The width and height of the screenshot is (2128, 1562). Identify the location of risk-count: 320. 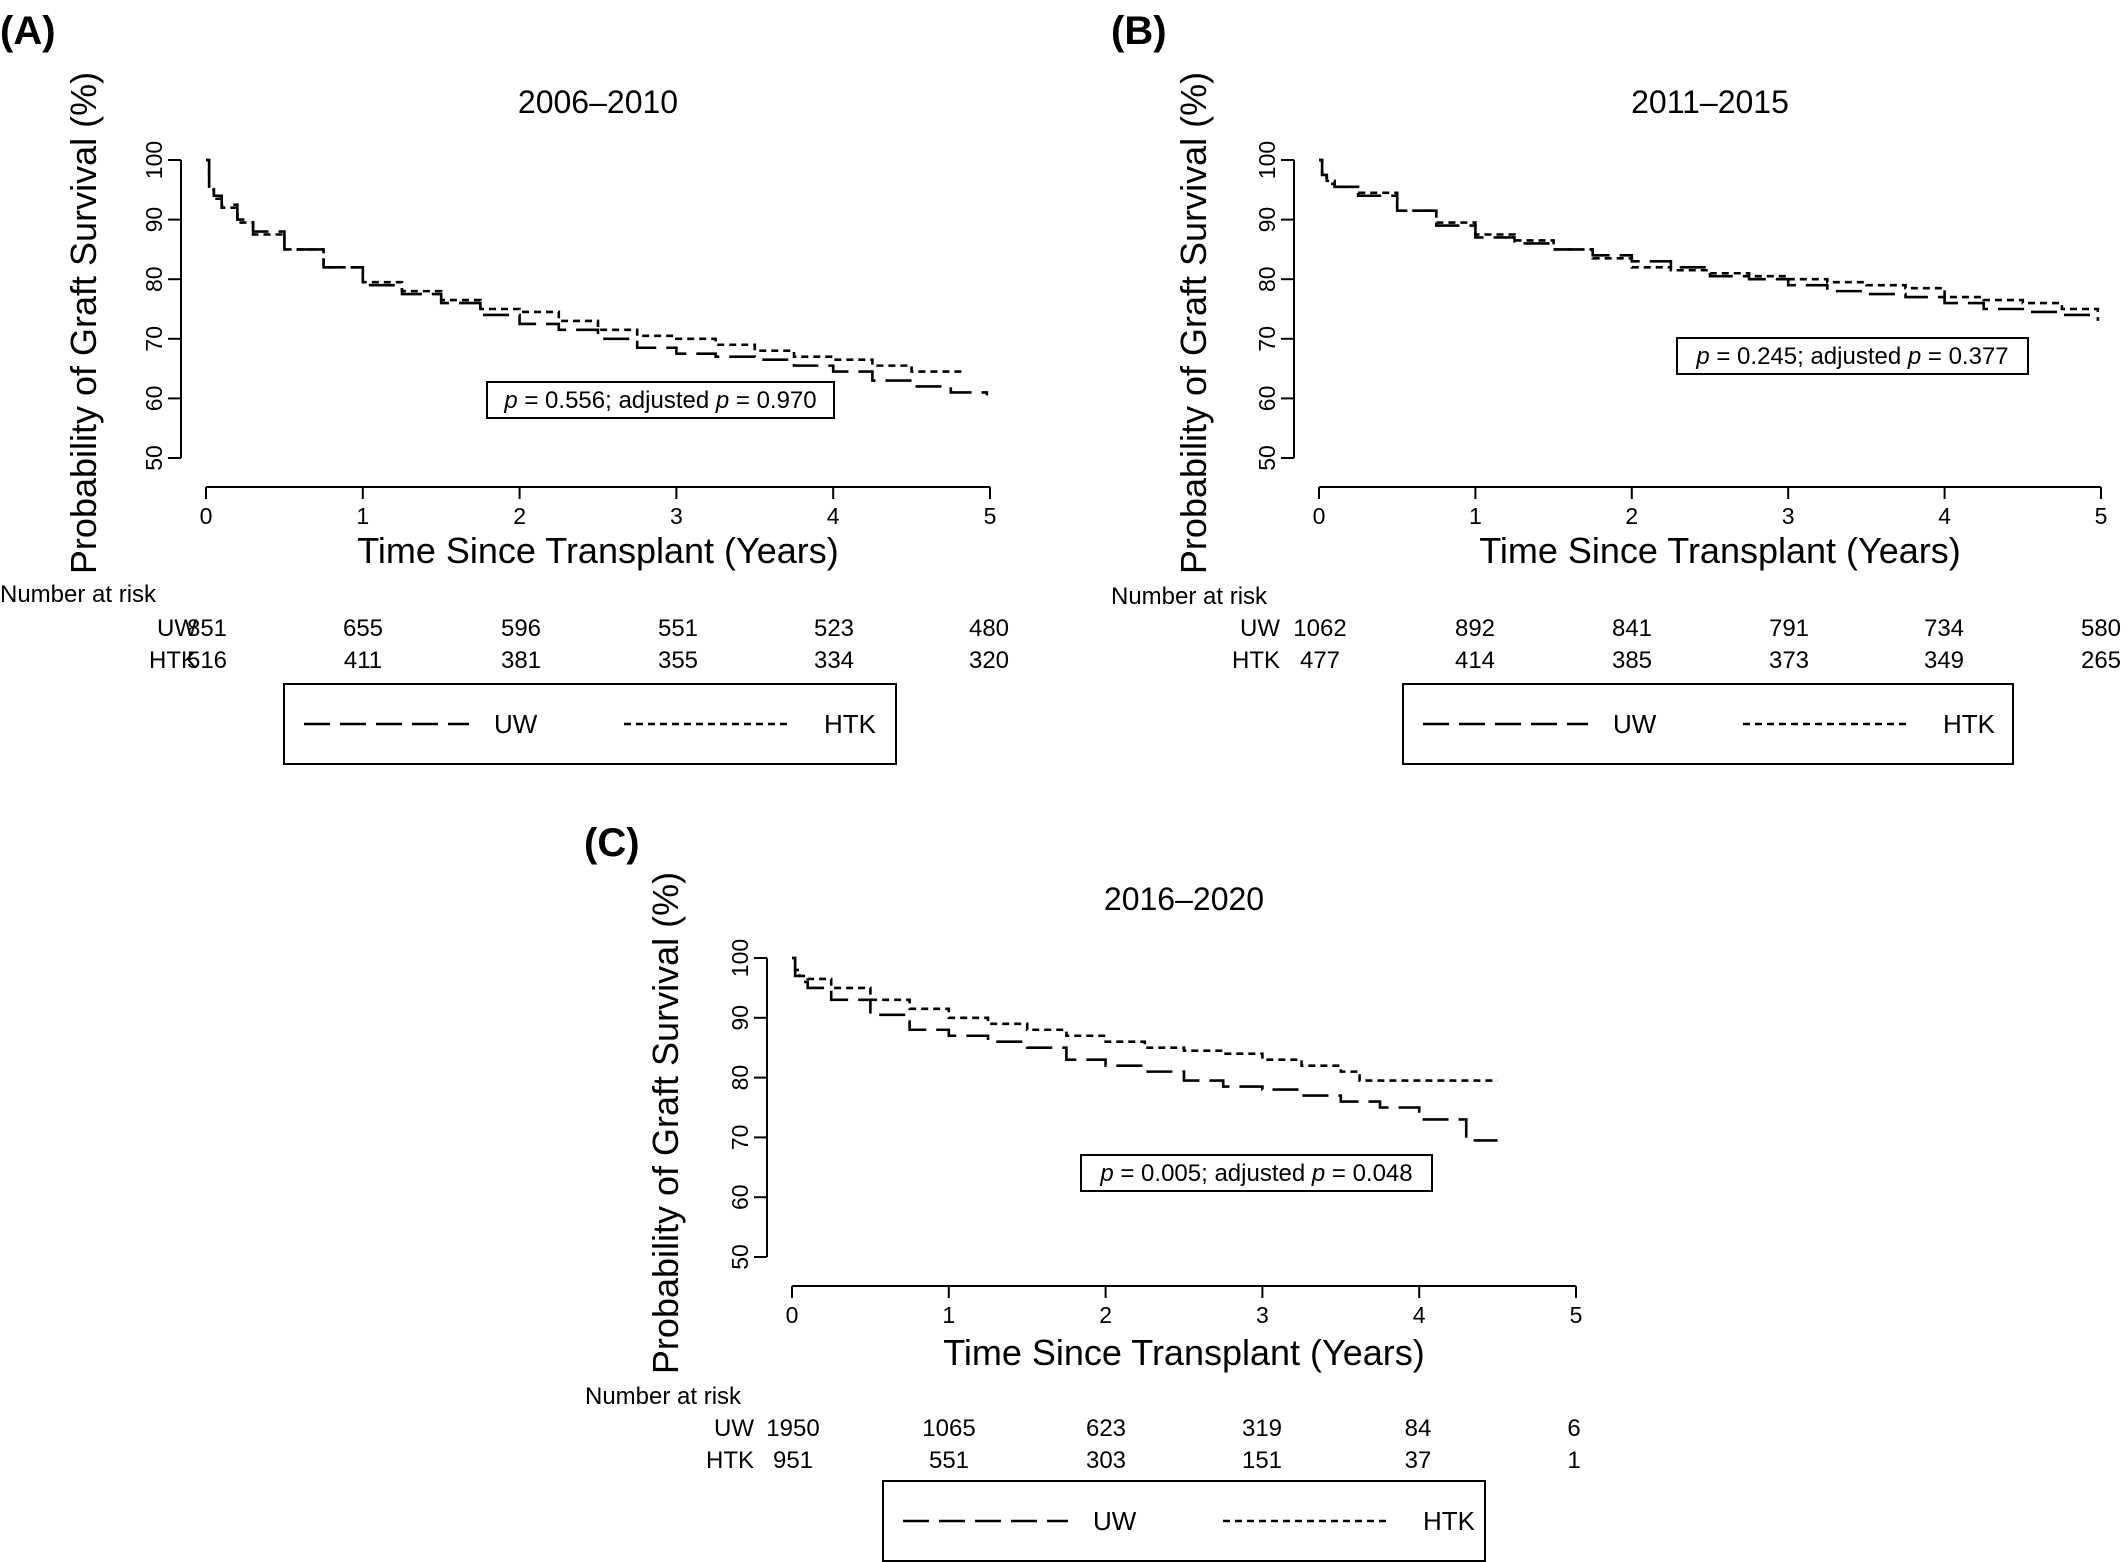
(989, 660).